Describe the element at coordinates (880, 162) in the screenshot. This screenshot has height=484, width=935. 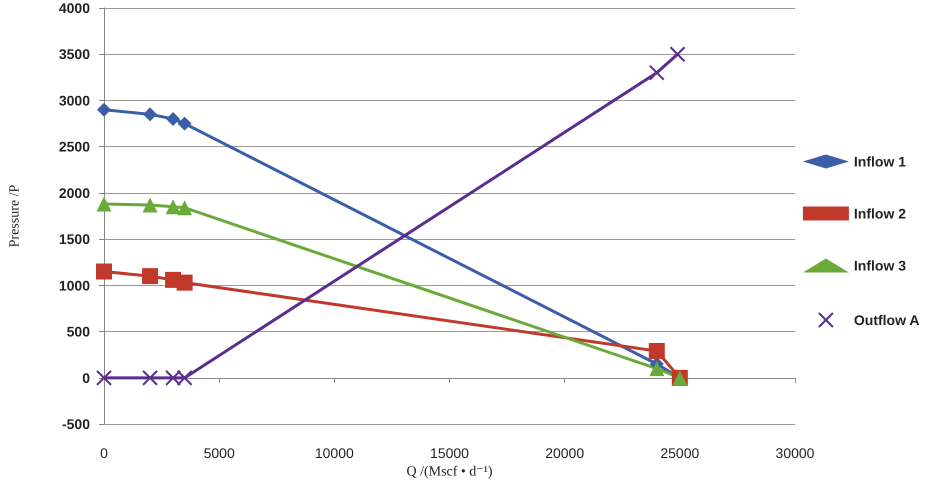
I see `legend-label: Inflow 1` at that location.